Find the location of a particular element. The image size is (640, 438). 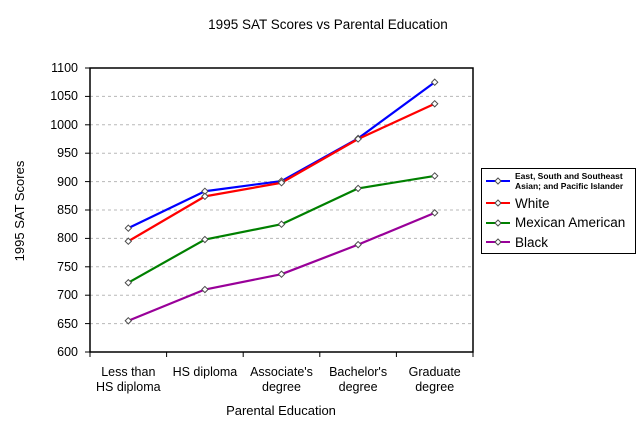

y-tick-label: 850 is located at coordinates (67, 210).